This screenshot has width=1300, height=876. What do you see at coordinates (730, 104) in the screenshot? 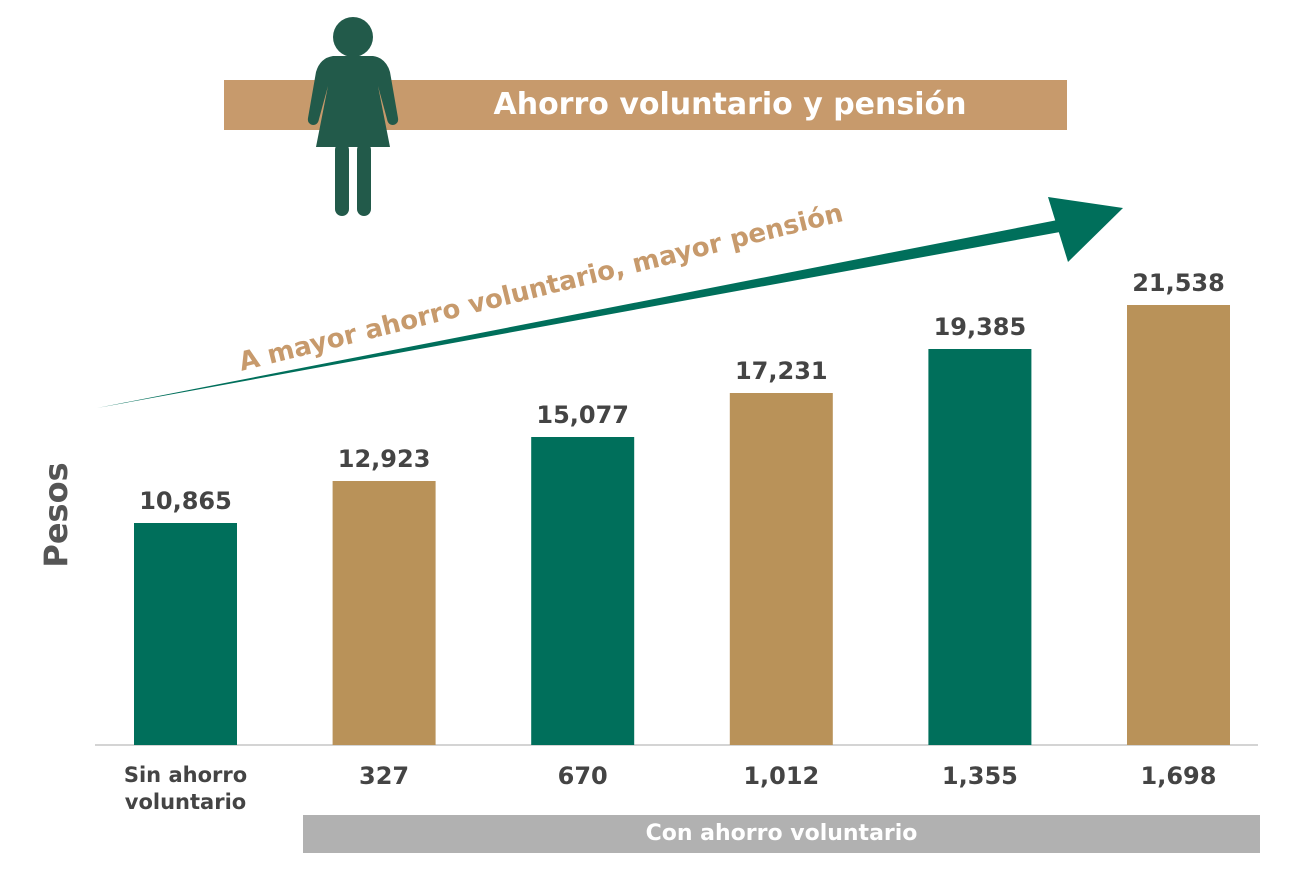
I see `chart-title: Ahorro voluntario y pensión` at bounding box center [730, 104].